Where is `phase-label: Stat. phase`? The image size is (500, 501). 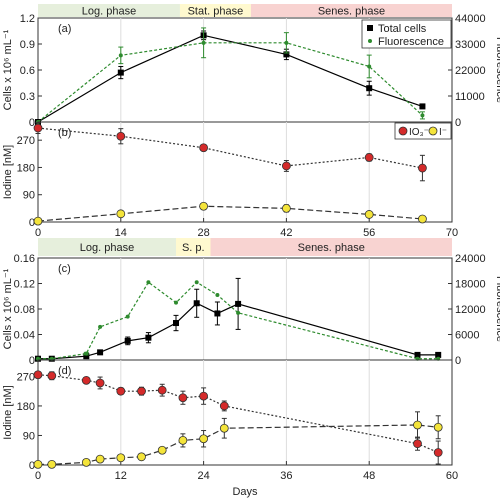 phase-label: Stat. phase is located at coordinates (216, 12).